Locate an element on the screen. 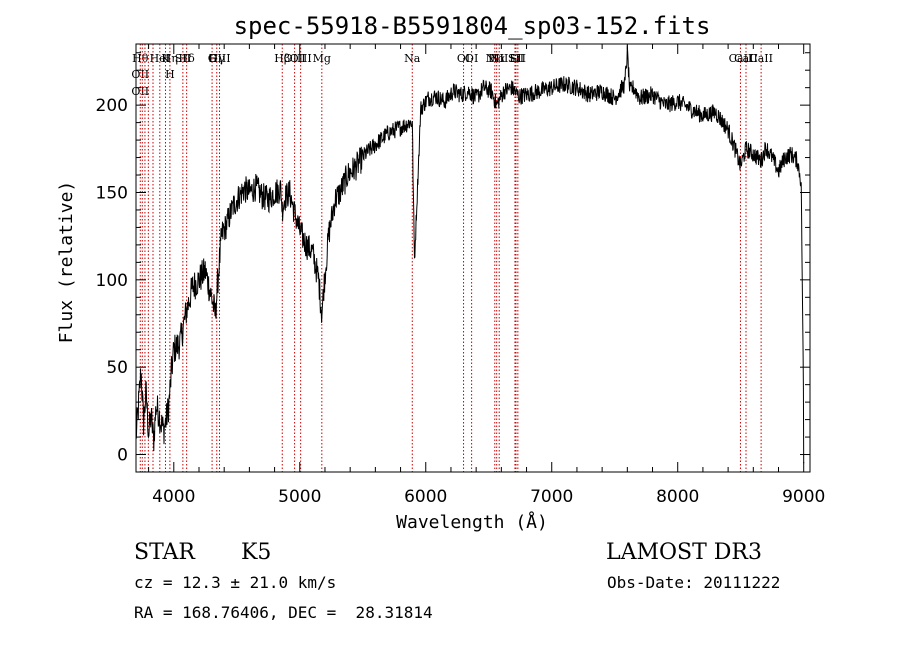 The height and width of the screenshot is (649, 900). chart-title: spec-55918-B5591804_sp03-152.fits is located at coordinates (472, 26).